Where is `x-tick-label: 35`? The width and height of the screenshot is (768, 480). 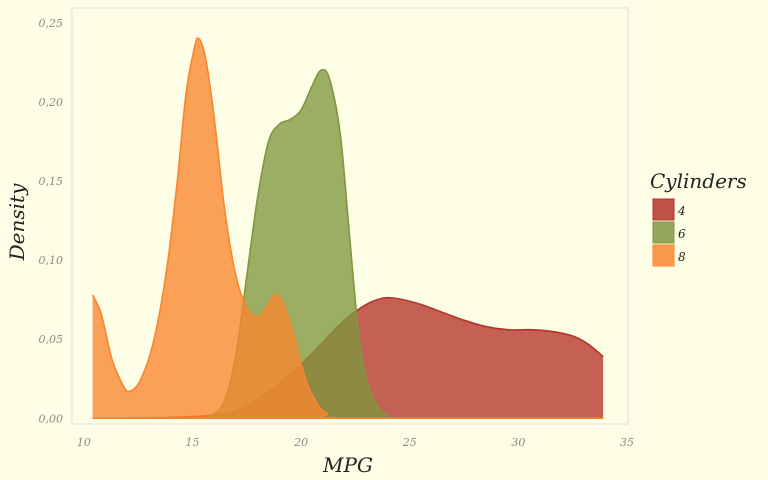 x-tick-label: 35 is located at coordinates (627, 442).